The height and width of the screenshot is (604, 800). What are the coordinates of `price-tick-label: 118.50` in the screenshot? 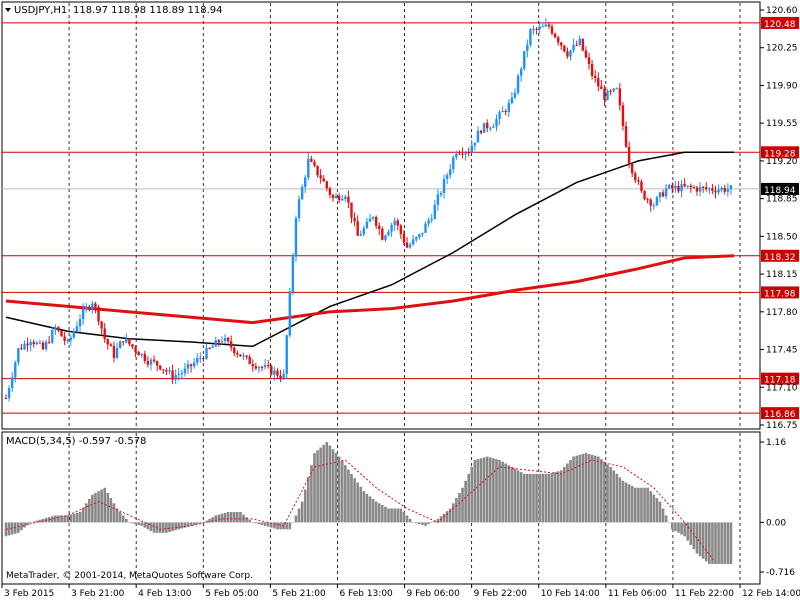 It's located at (782, 237).